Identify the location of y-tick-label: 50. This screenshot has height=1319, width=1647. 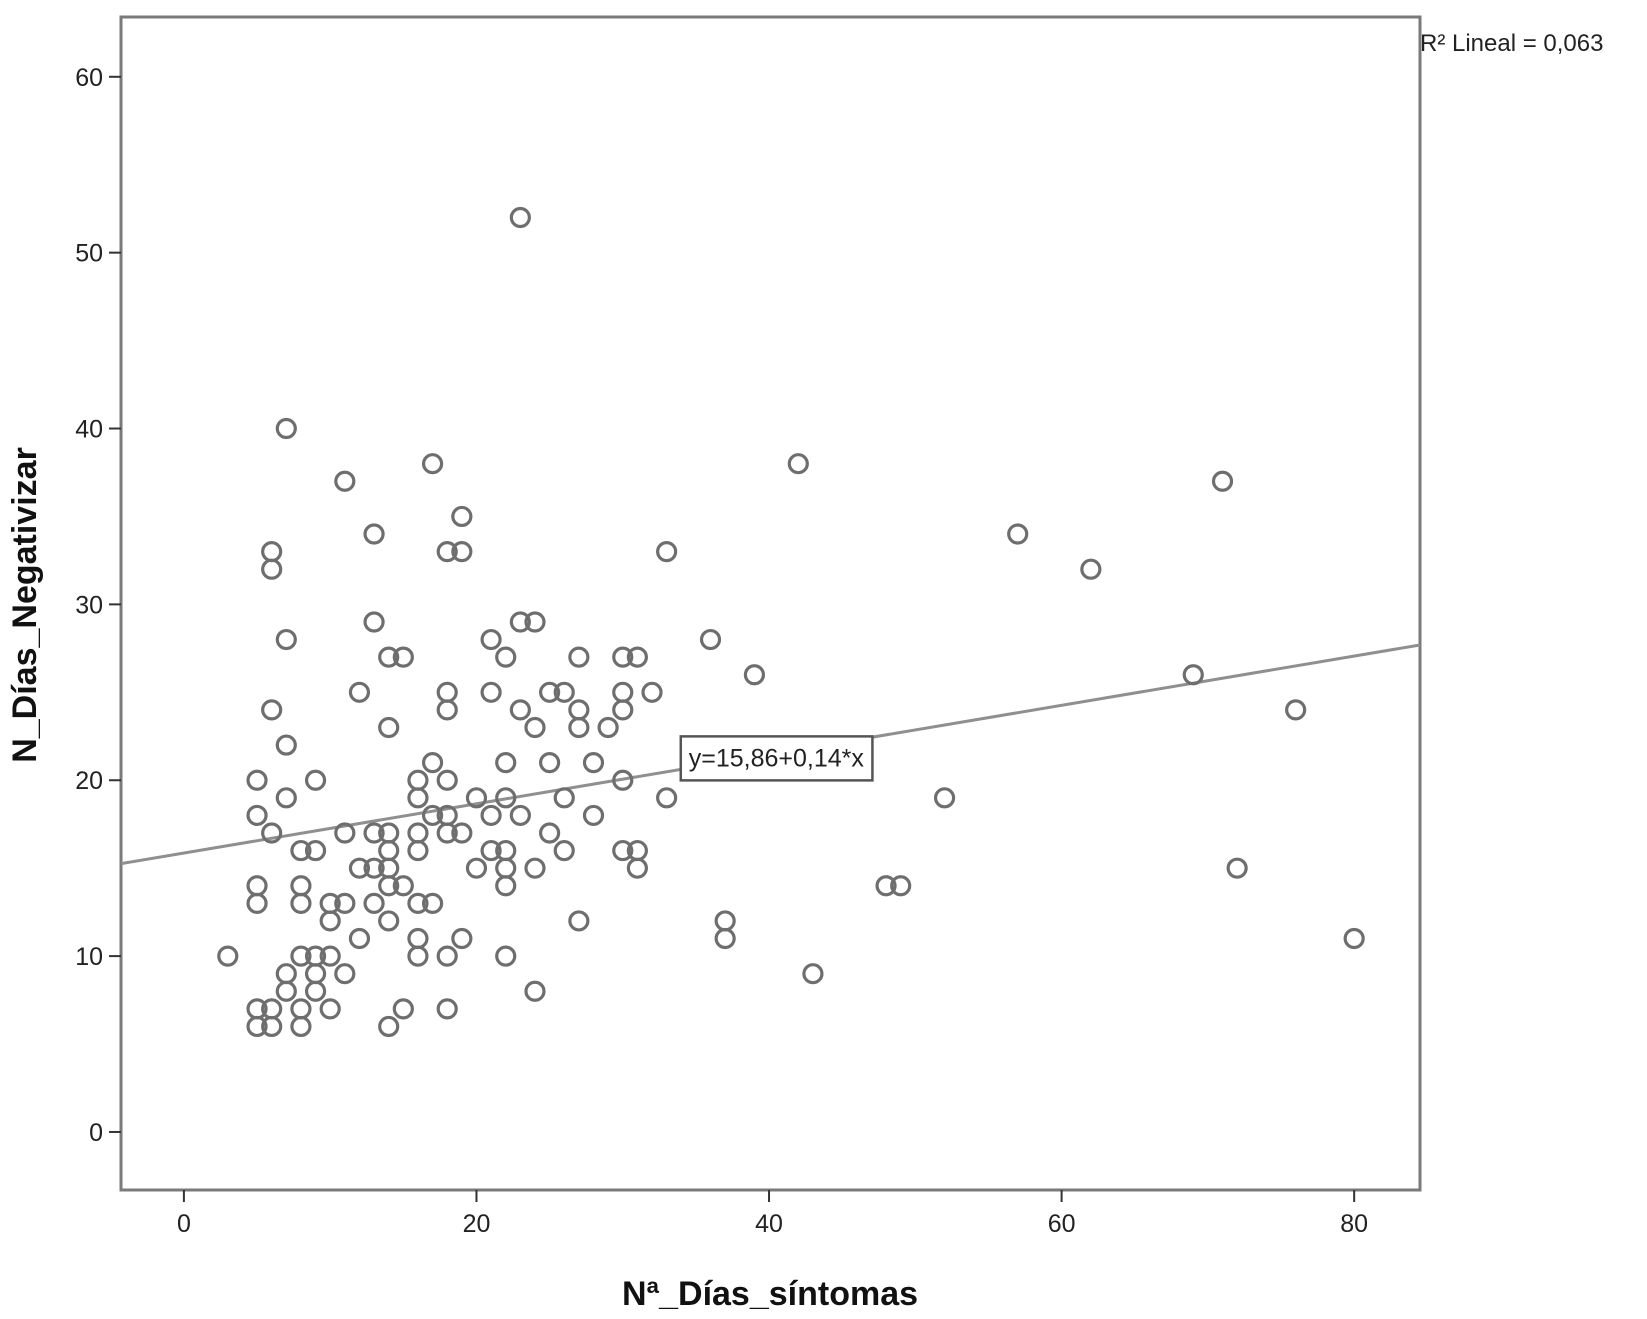
(89, 254).